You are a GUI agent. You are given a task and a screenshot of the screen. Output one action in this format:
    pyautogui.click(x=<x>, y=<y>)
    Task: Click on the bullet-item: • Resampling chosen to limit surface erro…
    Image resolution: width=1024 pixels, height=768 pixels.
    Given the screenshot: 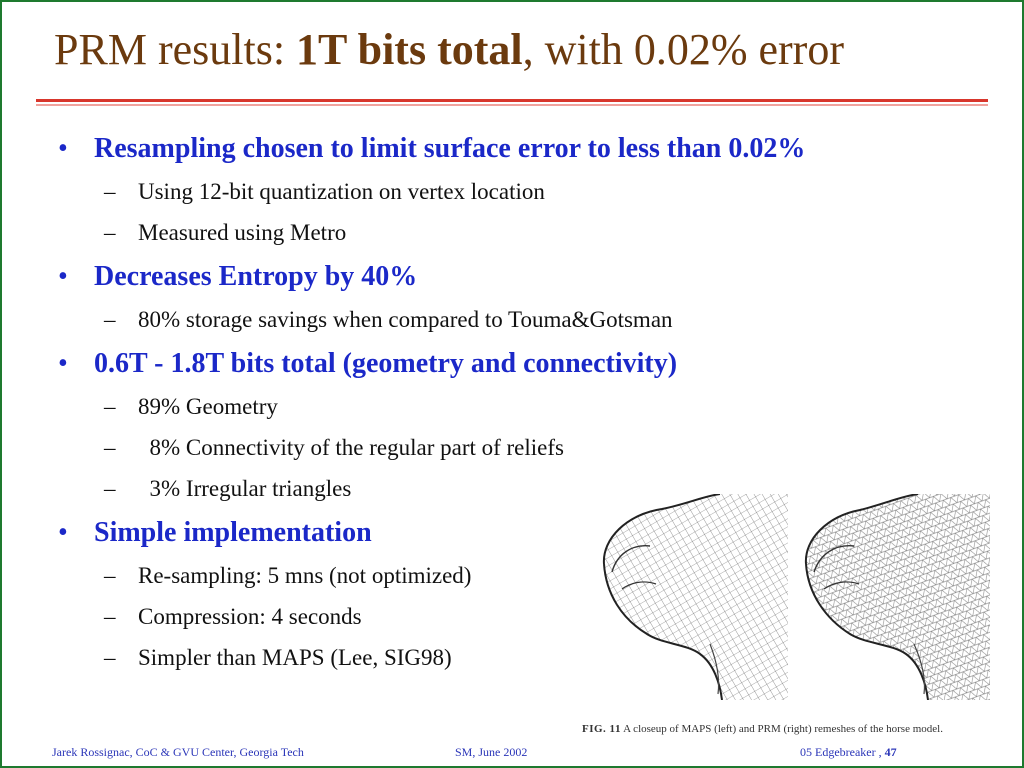 What is the action you would take?
    pyautogui.click(x=526, y=149)
    